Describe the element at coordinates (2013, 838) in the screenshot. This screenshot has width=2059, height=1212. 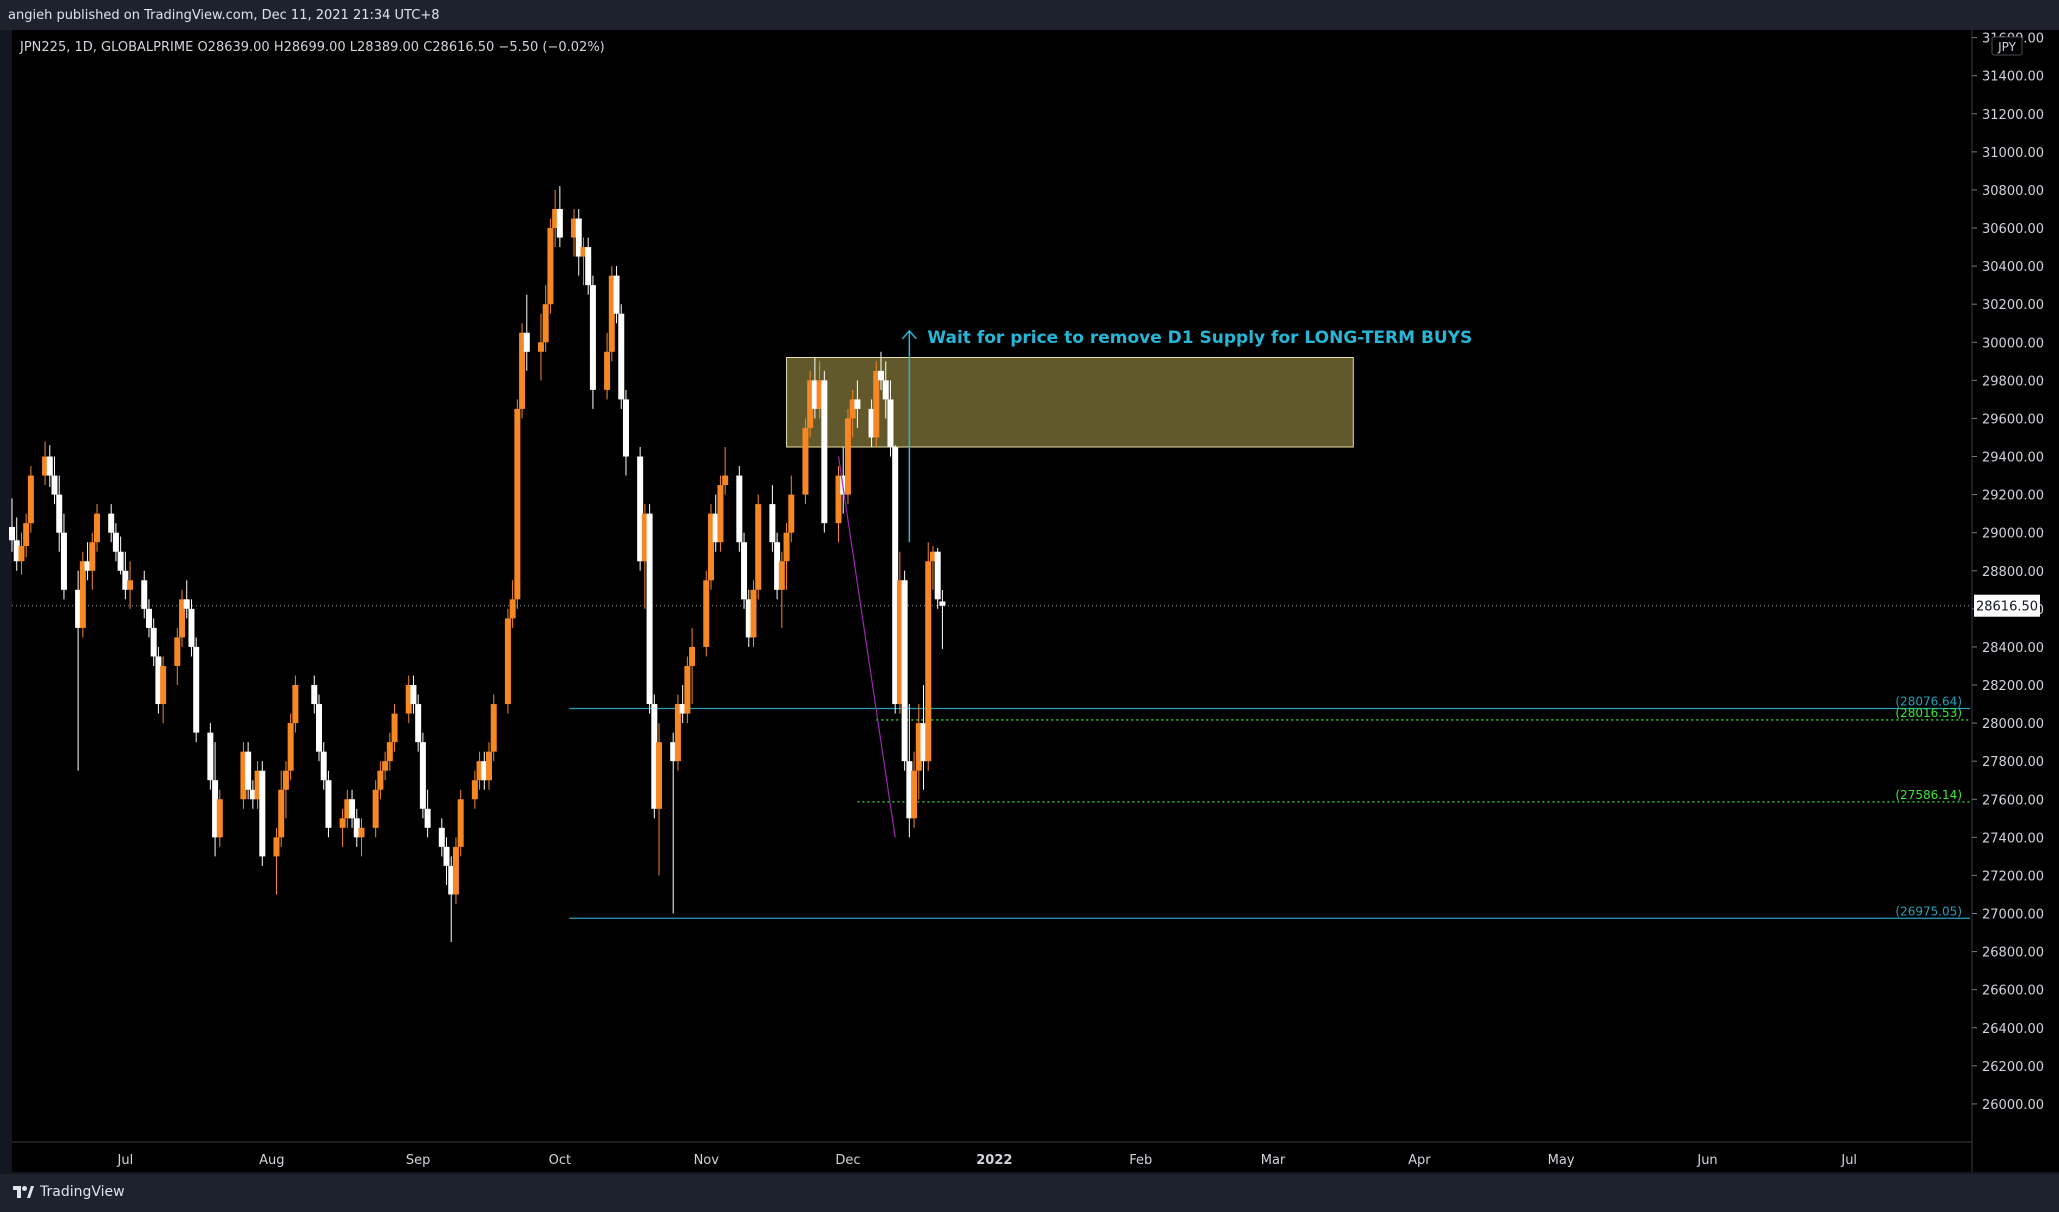
I see `y-tick-label: 27400.00` at that location.